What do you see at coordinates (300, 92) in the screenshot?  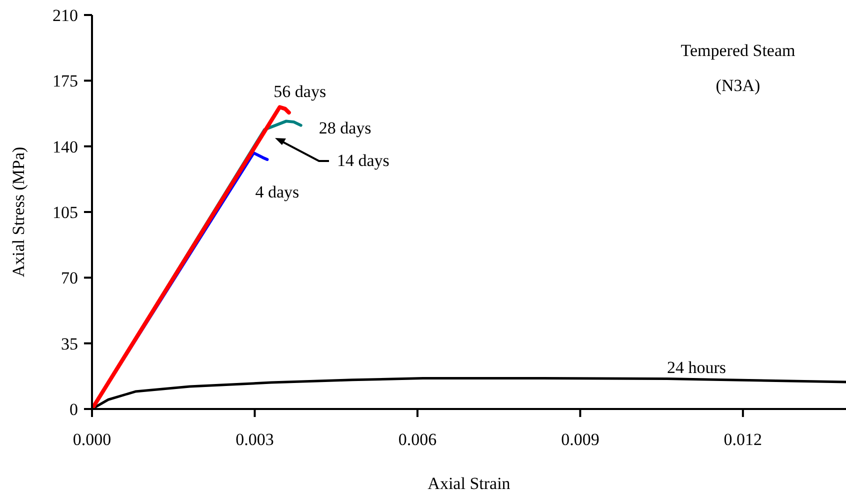 I see `series-label: 56 days` at bounding box center [300, 92].